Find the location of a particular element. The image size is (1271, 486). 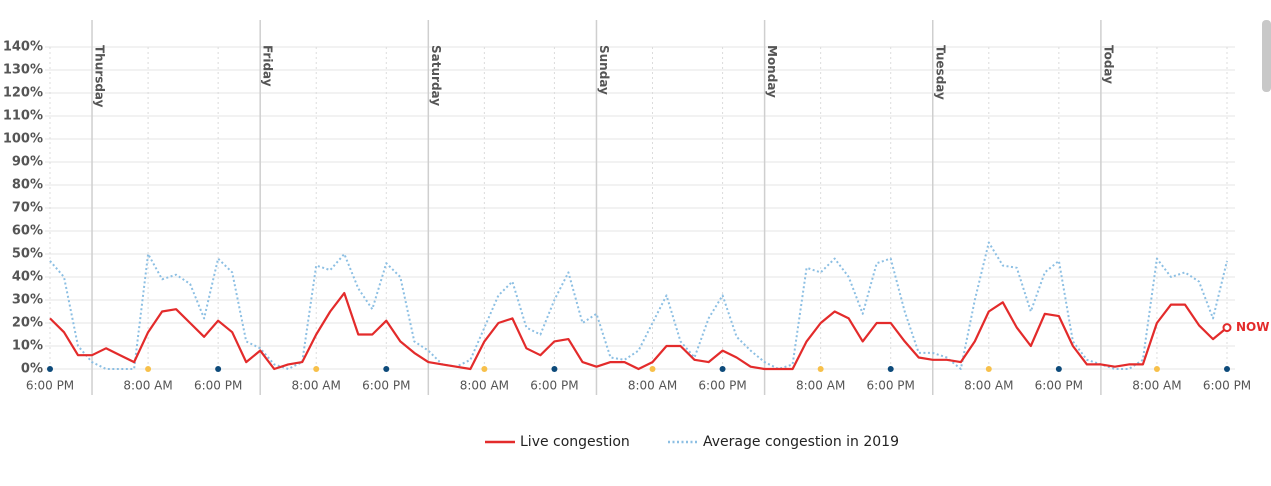

now-label: NOW is located at coordinates (1252, 327).